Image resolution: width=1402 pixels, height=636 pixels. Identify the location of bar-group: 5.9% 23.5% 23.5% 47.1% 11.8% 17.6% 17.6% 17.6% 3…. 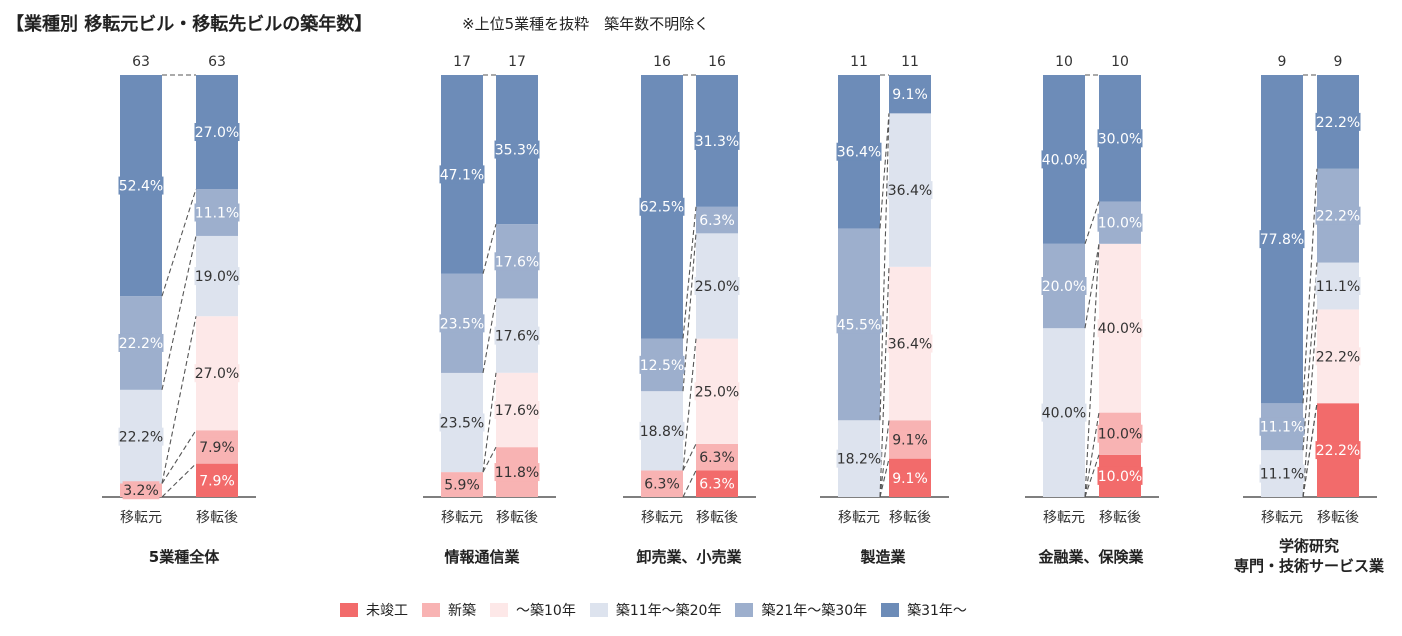
(489, 310).